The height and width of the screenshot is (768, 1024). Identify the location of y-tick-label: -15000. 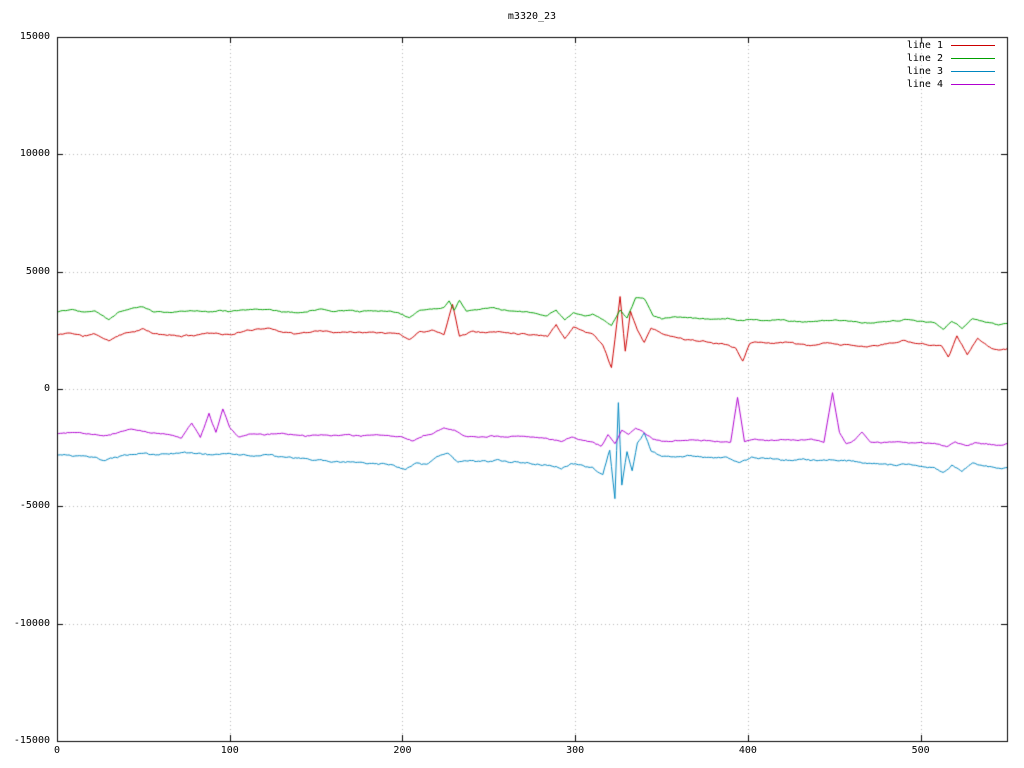
(31, 740).